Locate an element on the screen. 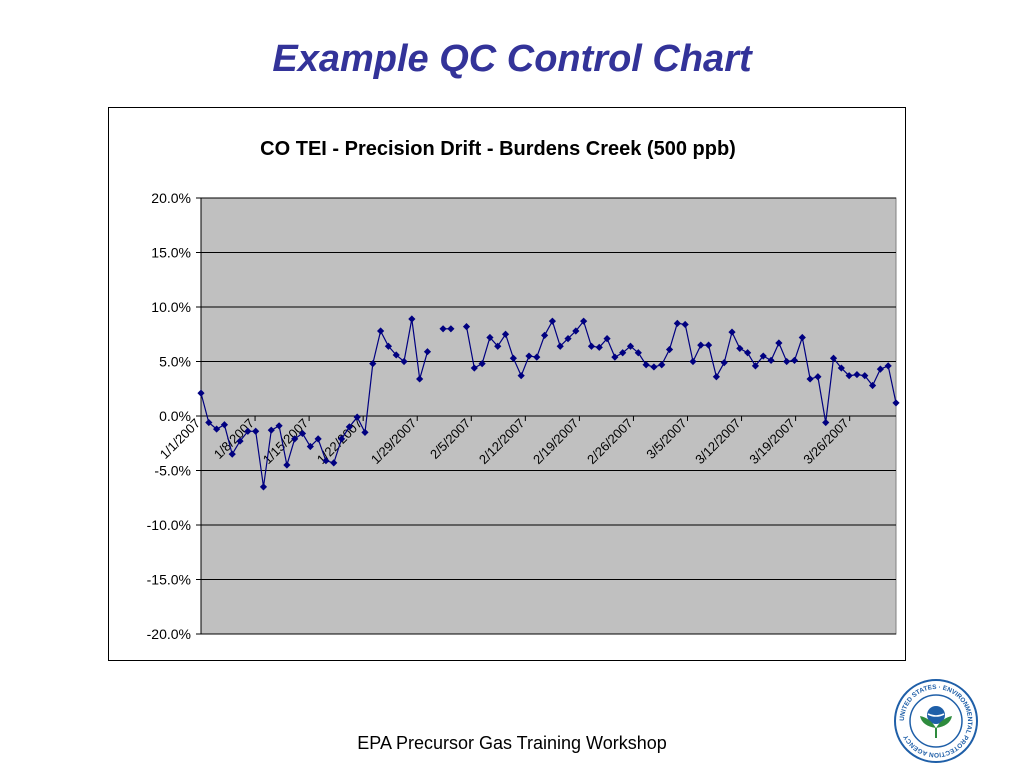 The image size is (1024, 768). y-tick-label: -15.0% is located at coordinates (169, 580).